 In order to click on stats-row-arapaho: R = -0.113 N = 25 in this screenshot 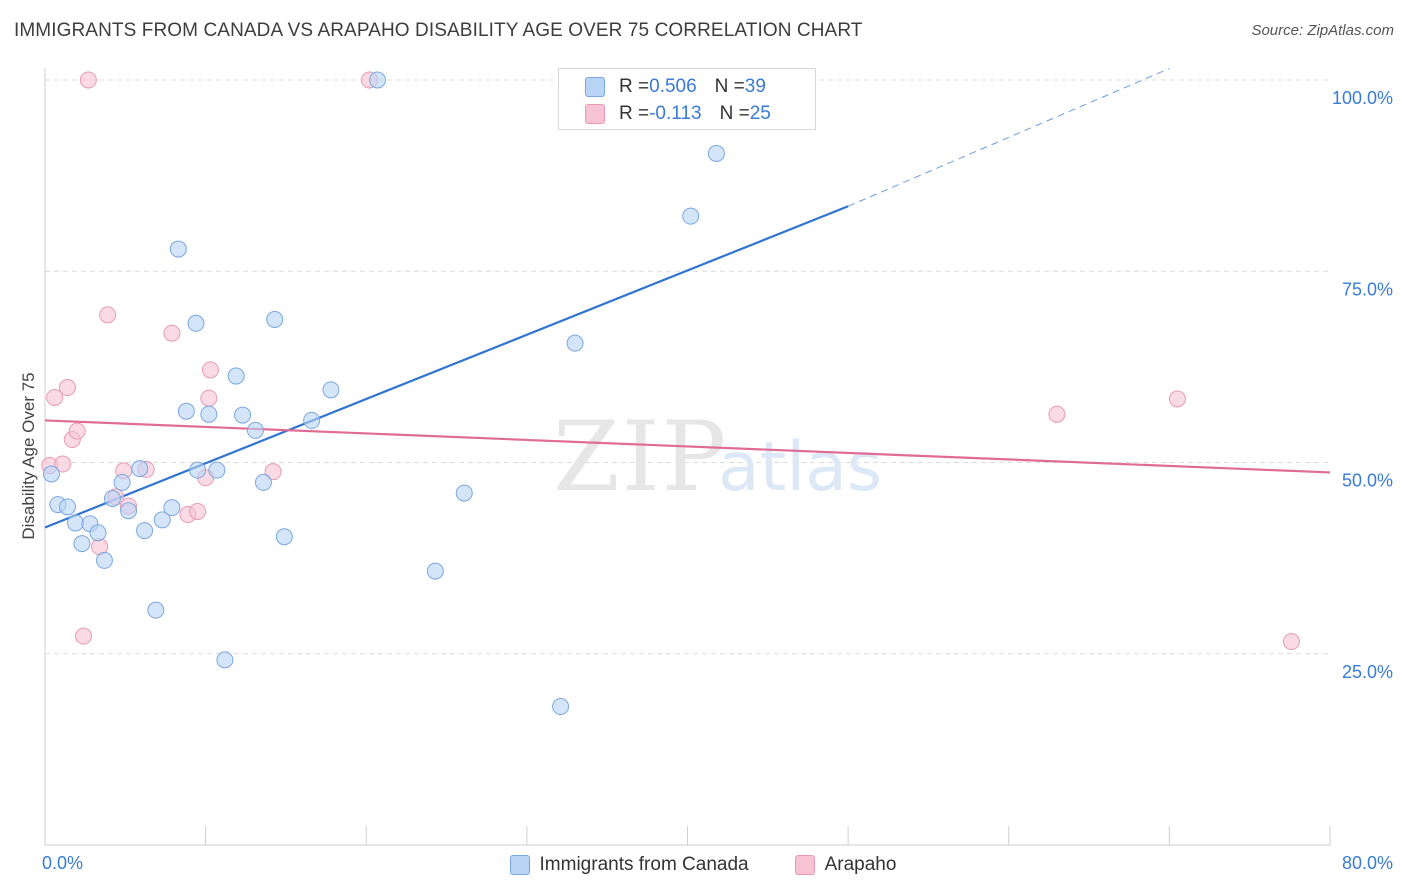, I will do `click(678, 114)`.